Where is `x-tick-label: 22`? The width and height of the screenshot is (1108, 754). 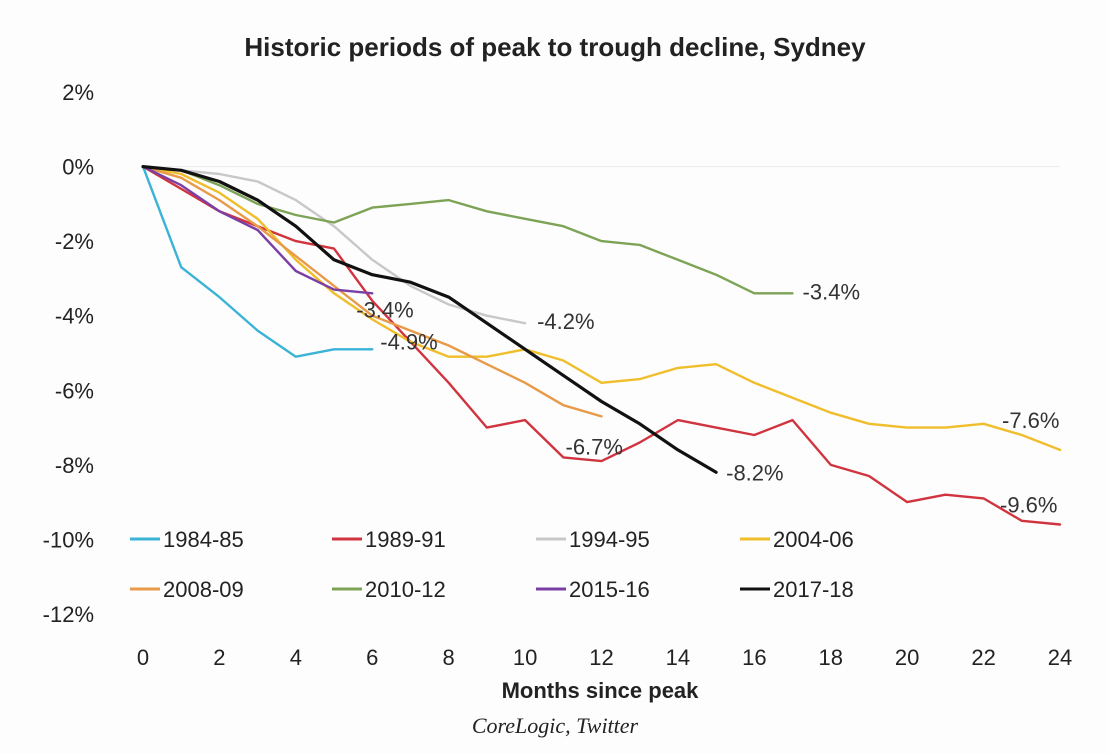
x-tick-label: 22 is located at coordinates (983, 657).